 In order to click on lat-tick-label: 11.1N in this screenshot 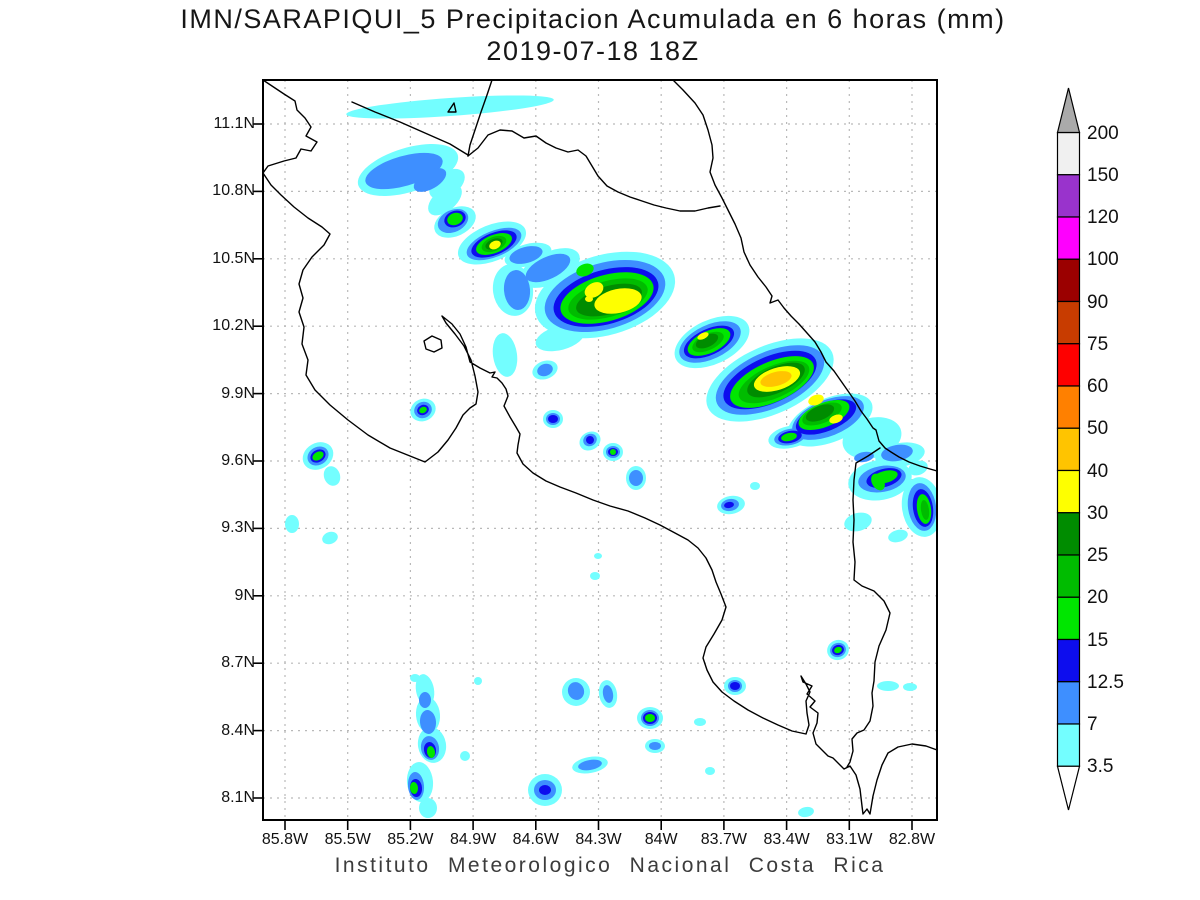, I will do `click(234, 123)`.